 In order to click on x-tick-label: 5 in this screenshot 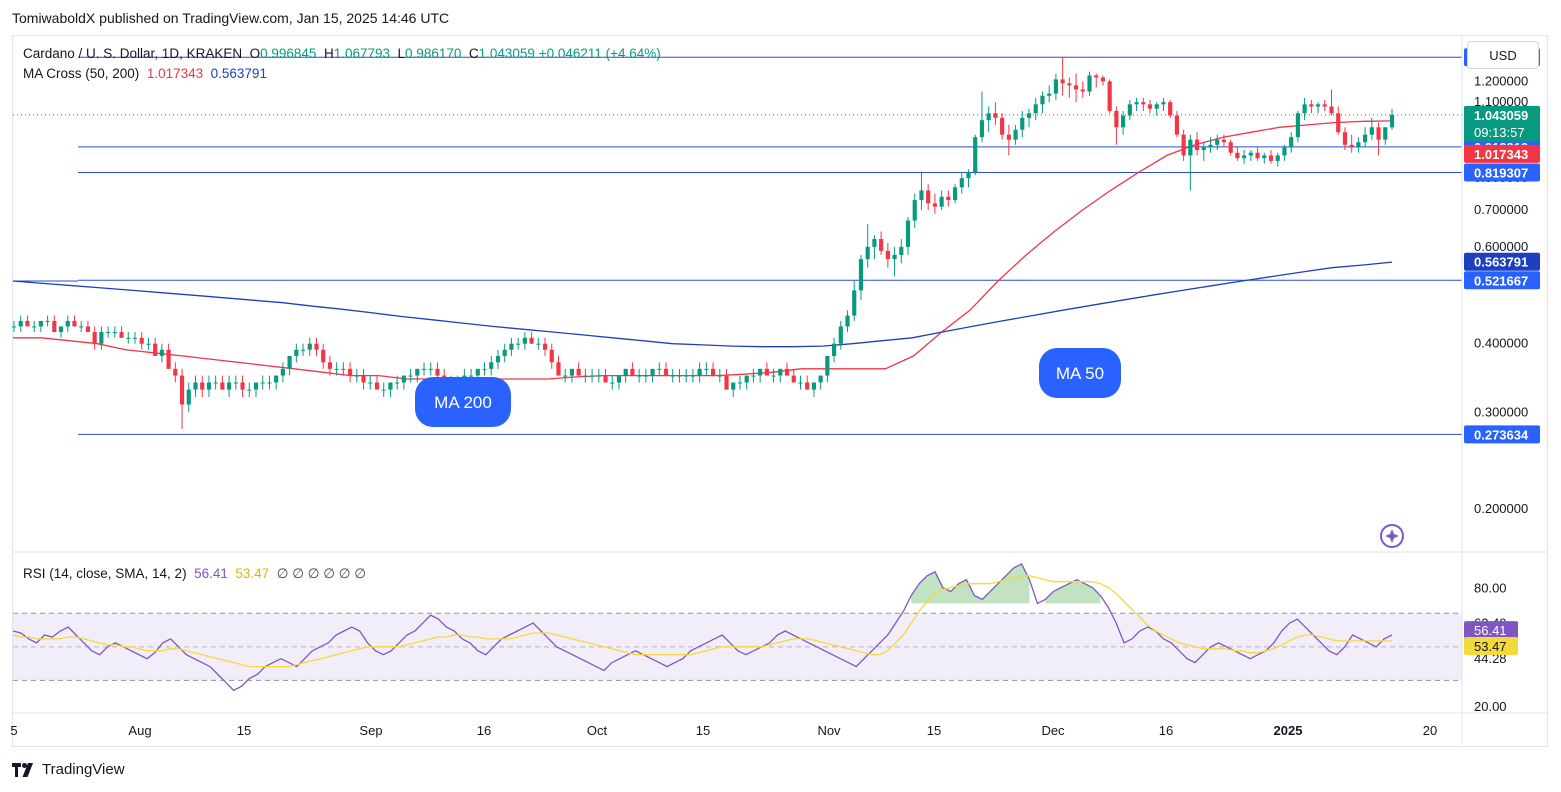, I will do `click(13, 730)`.